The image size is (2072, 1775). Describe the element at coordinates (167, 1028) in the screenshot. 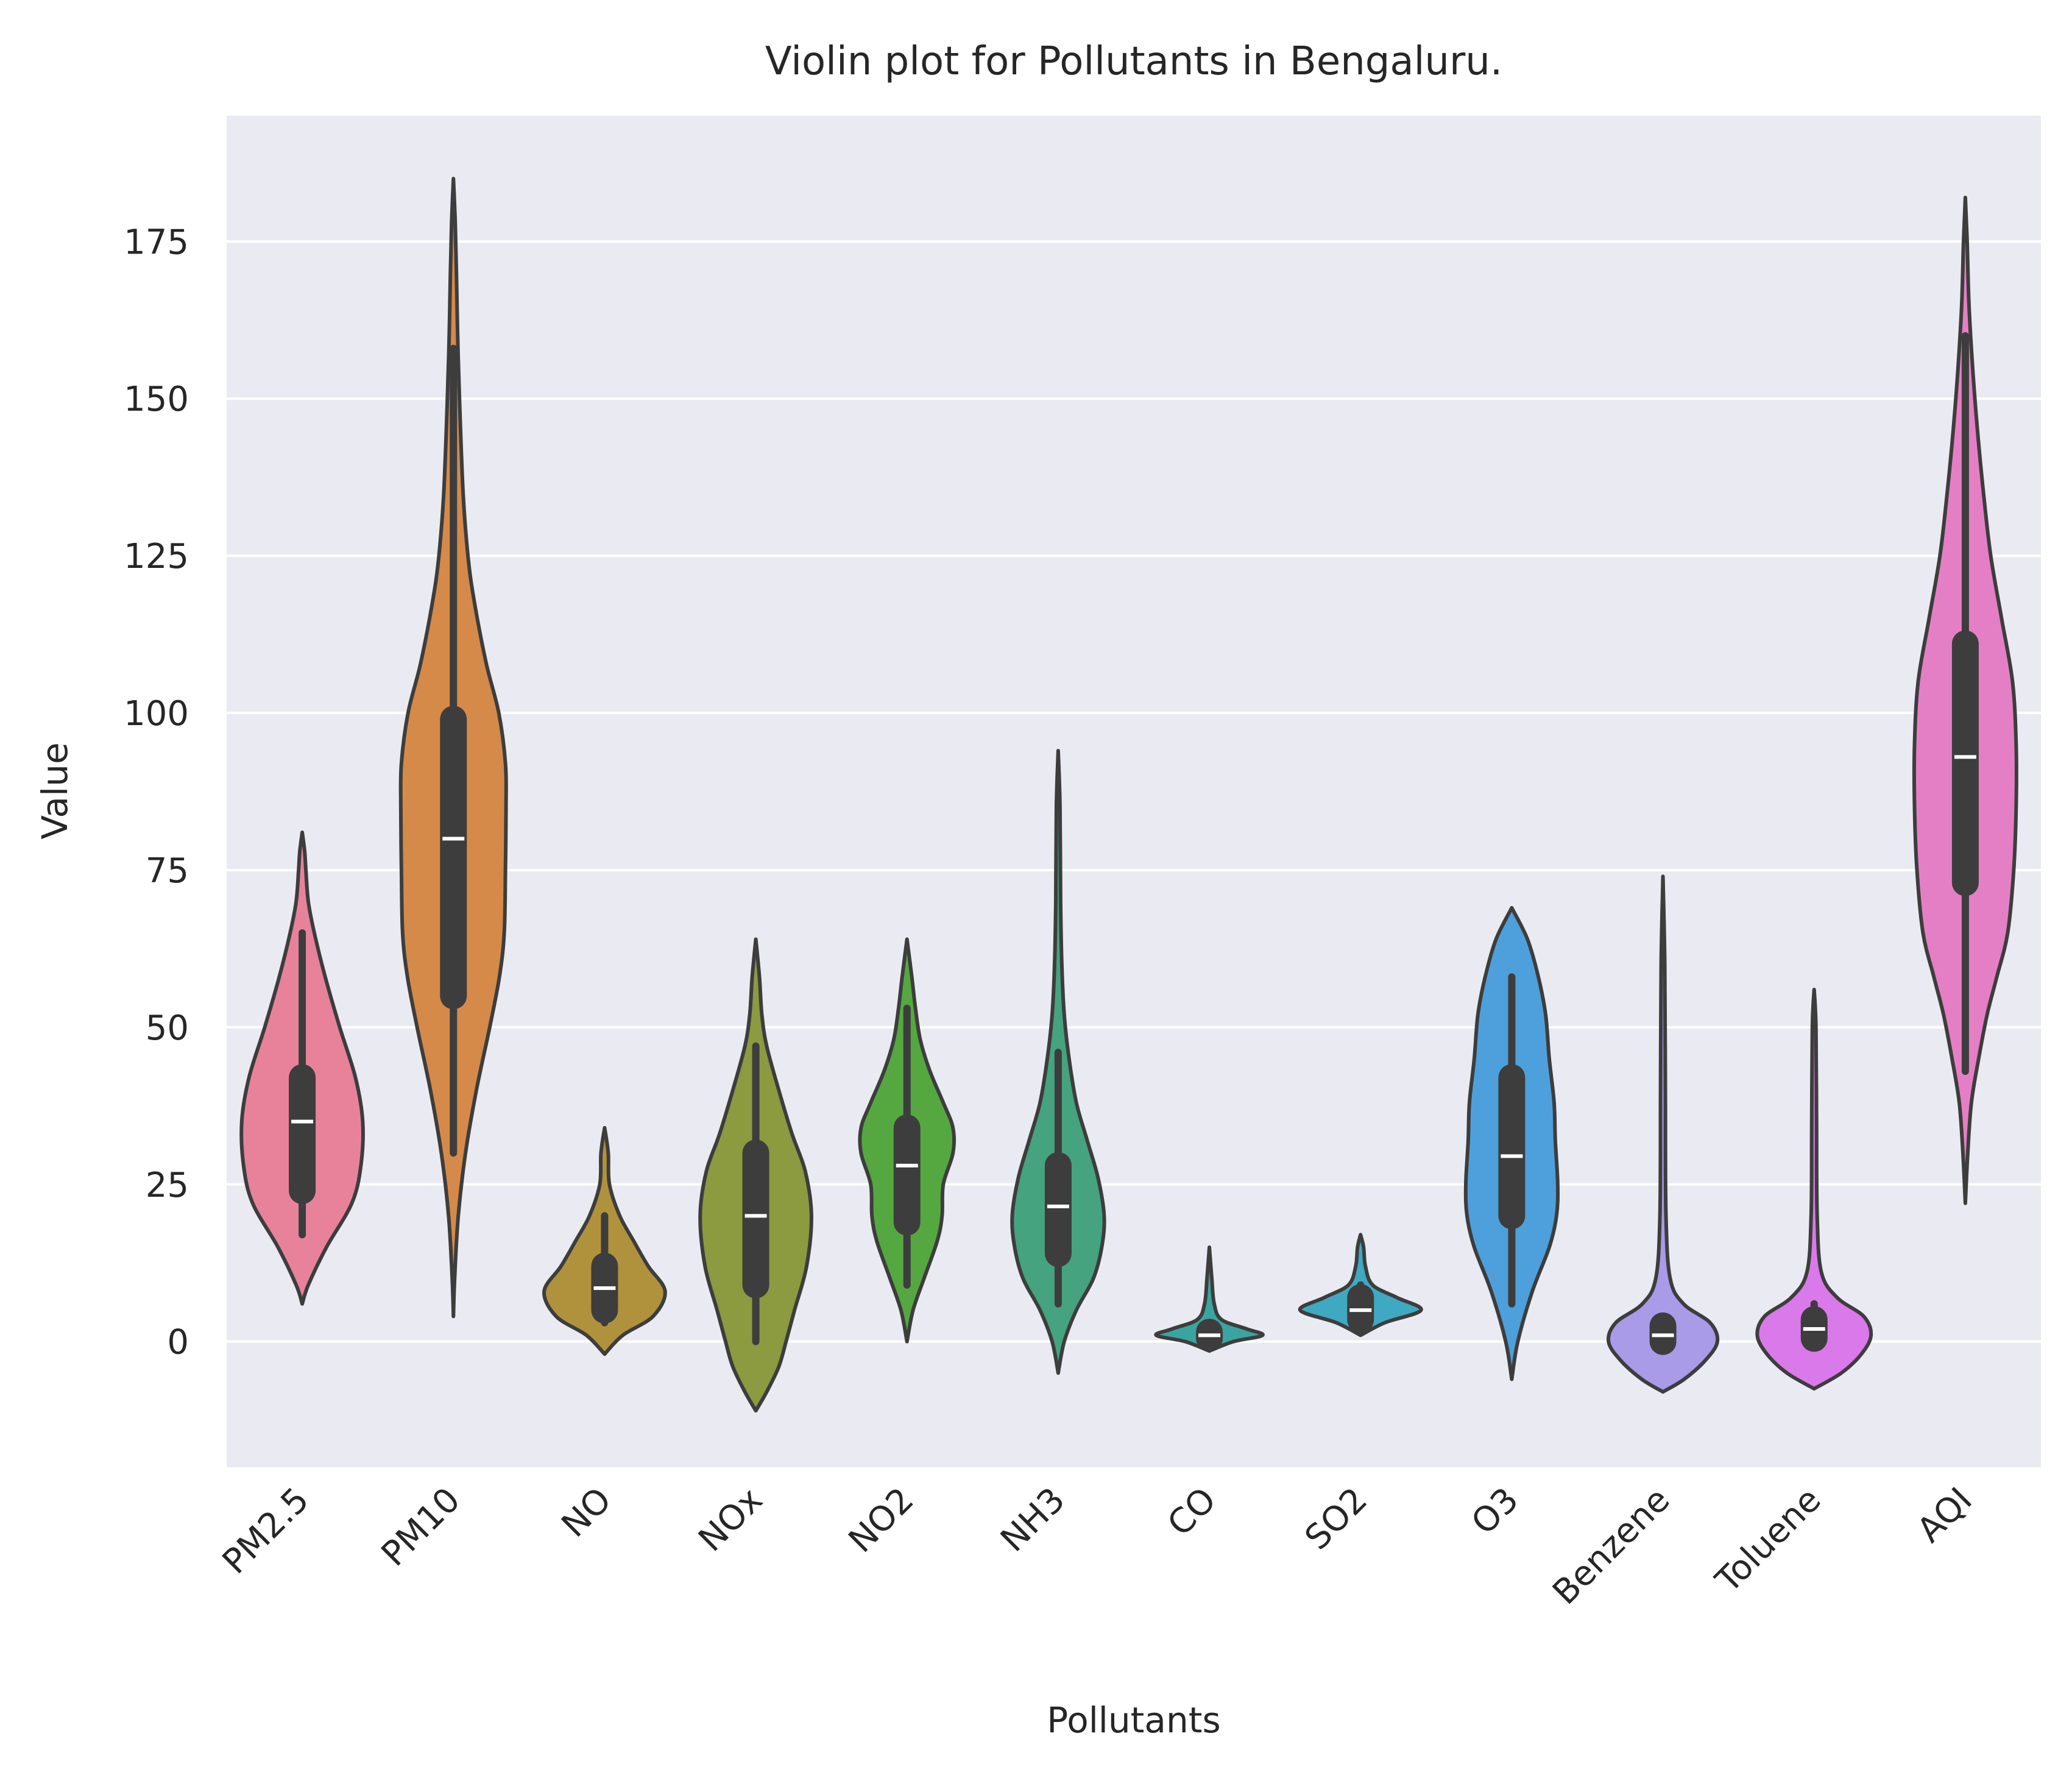

I see `y-tick-label: 50` at that location.